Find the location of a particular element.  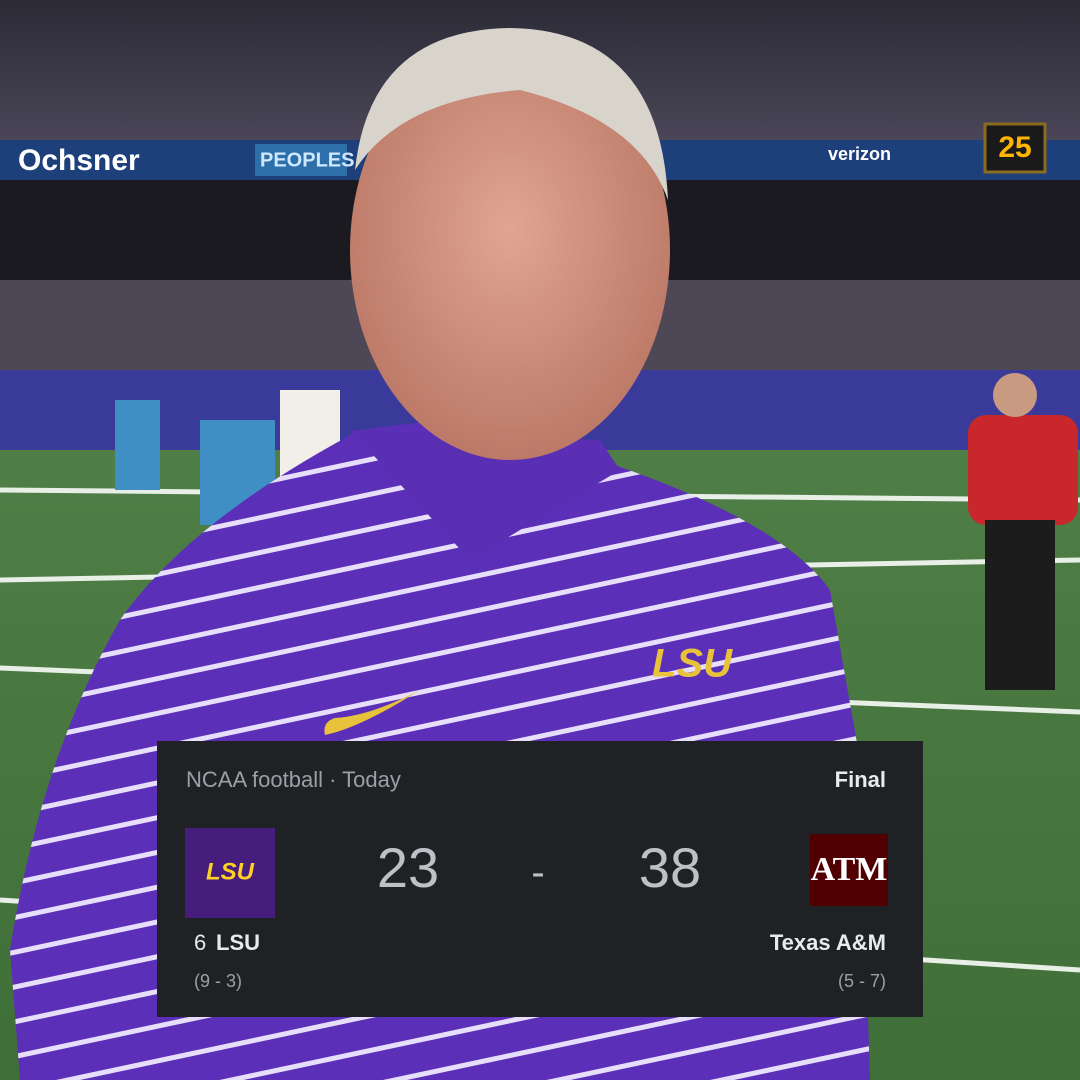

team-logo is located at coordinates (230, 873).